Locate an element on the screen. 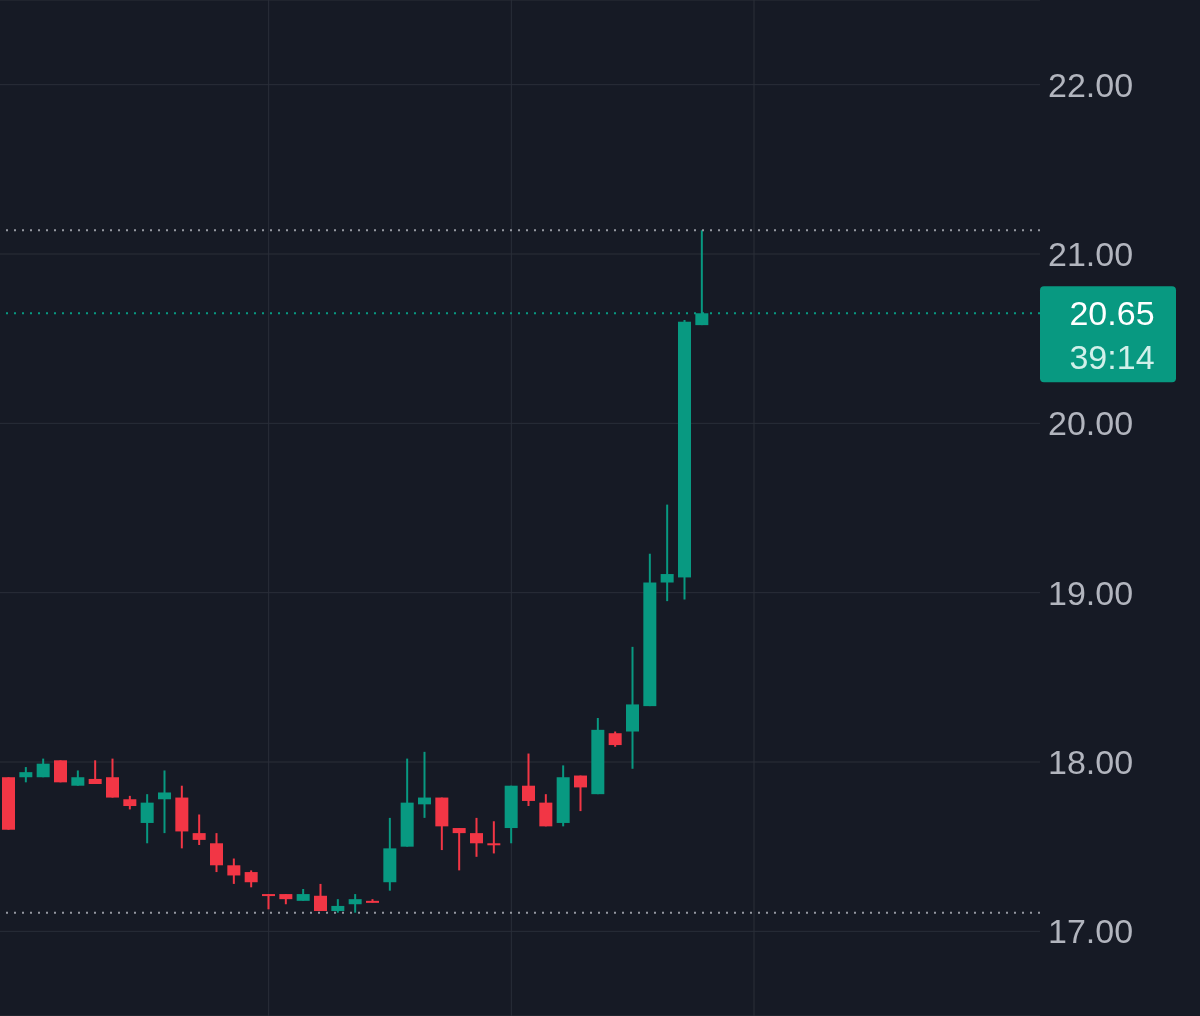 The height and width of the screenshot is (1016, 1200). text: 39:14 is located at coordinates (1112, 357).